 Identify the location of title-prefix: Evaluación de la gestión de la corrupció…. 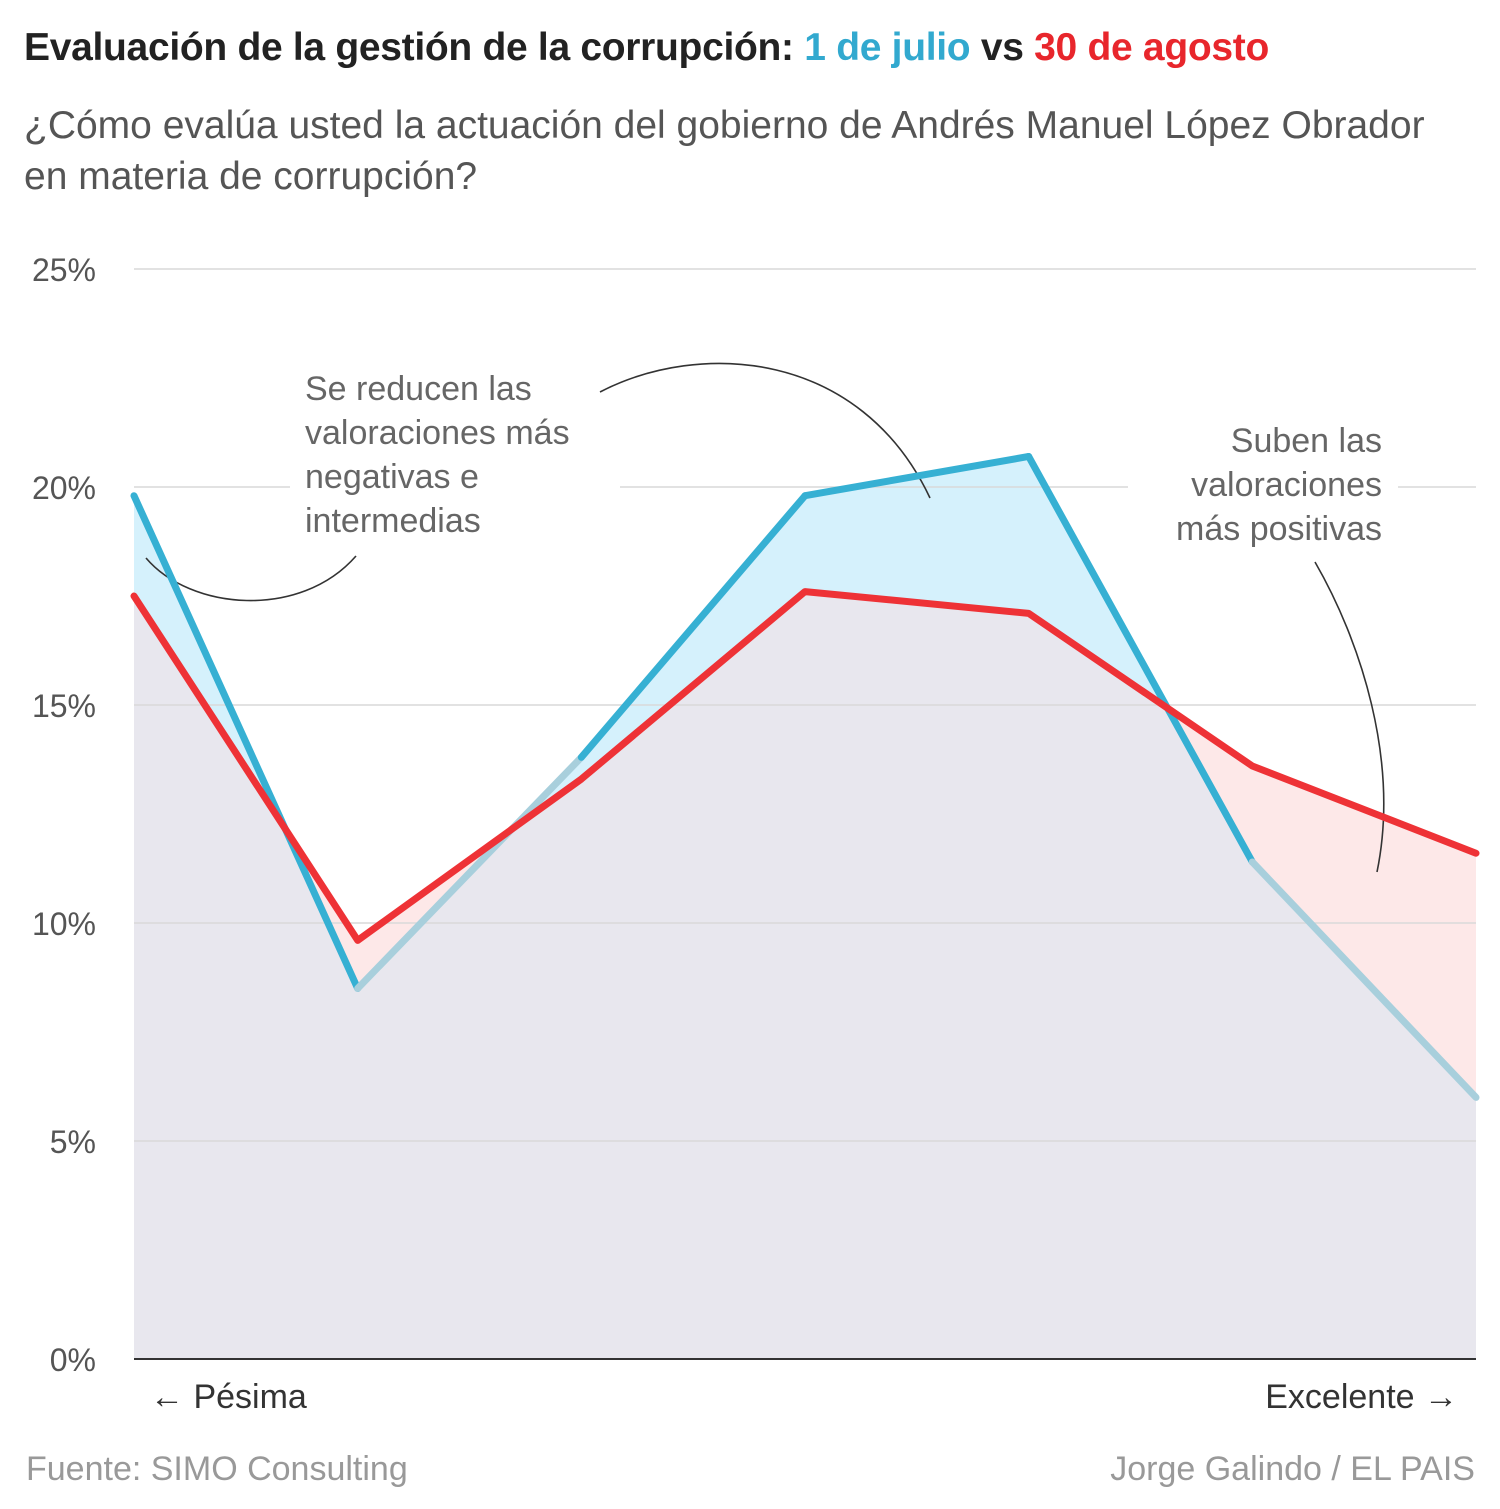
(414, 47).